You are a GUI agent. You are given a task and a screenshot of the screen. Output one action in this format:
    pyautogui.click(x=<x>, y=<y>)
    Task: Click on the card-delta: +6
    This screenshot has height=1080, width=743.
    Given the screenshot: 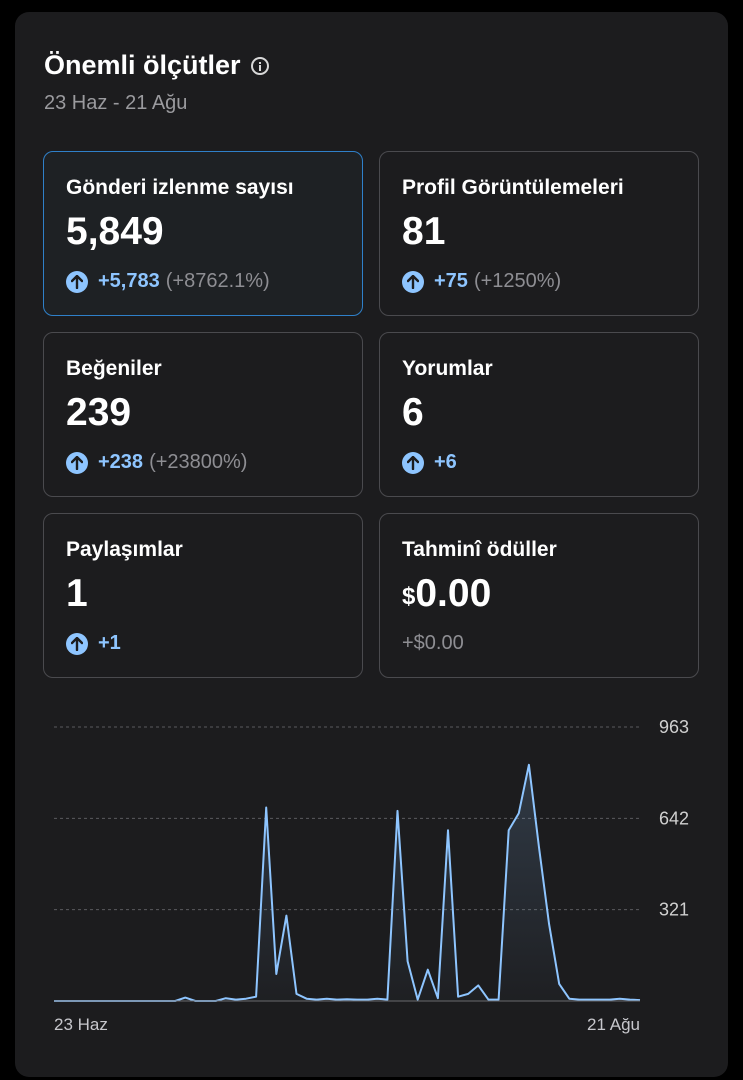 What is the action you would take?
    pyautogui.click(x=429, y=462)
    